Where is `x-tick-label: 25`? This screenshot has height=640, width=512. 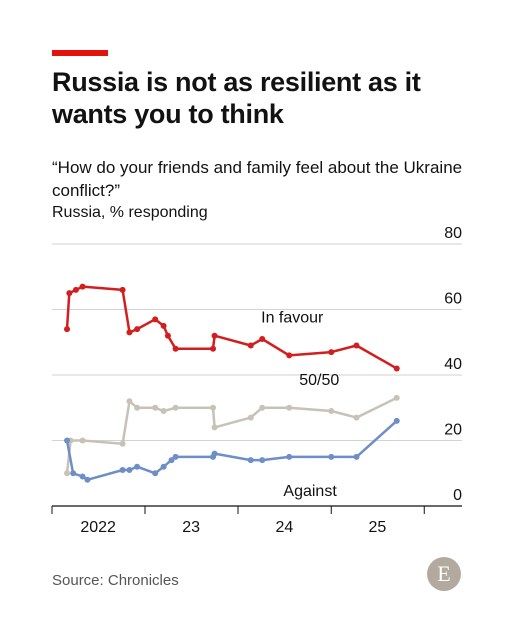
x-tick-label: 25 is located at coordinates (377, 527).